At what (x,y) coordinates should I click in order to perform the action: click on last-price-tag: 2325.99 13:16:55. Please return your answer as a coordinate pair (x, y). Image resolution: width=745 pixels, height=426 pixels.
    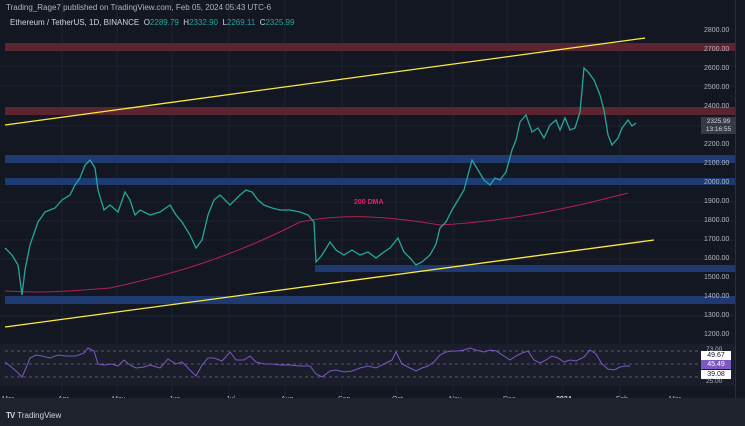
    Looking at the image, I should click on (718, 125).